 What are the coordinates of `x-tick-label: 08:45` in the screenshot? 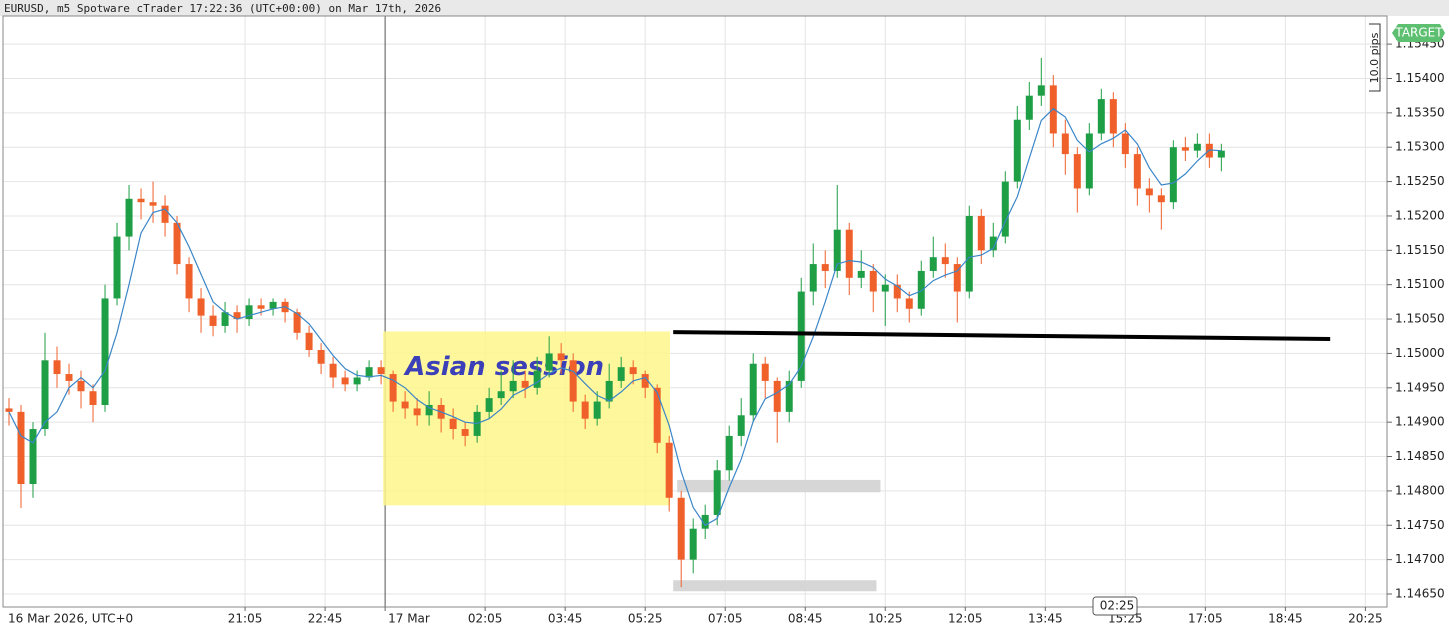 It's located at (805, 619).